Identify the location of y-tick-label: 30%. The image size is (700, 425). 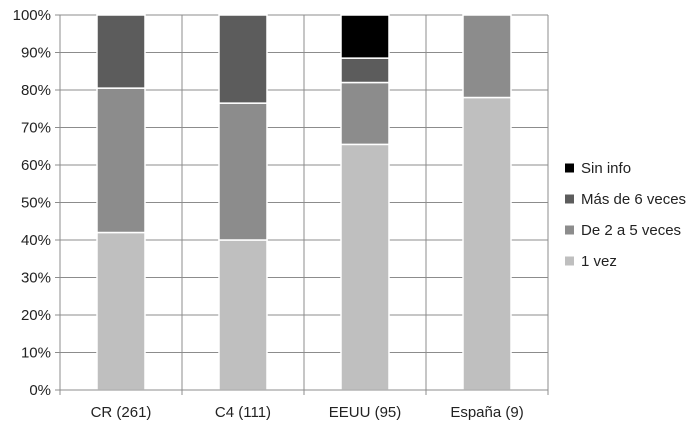
(36, 278).